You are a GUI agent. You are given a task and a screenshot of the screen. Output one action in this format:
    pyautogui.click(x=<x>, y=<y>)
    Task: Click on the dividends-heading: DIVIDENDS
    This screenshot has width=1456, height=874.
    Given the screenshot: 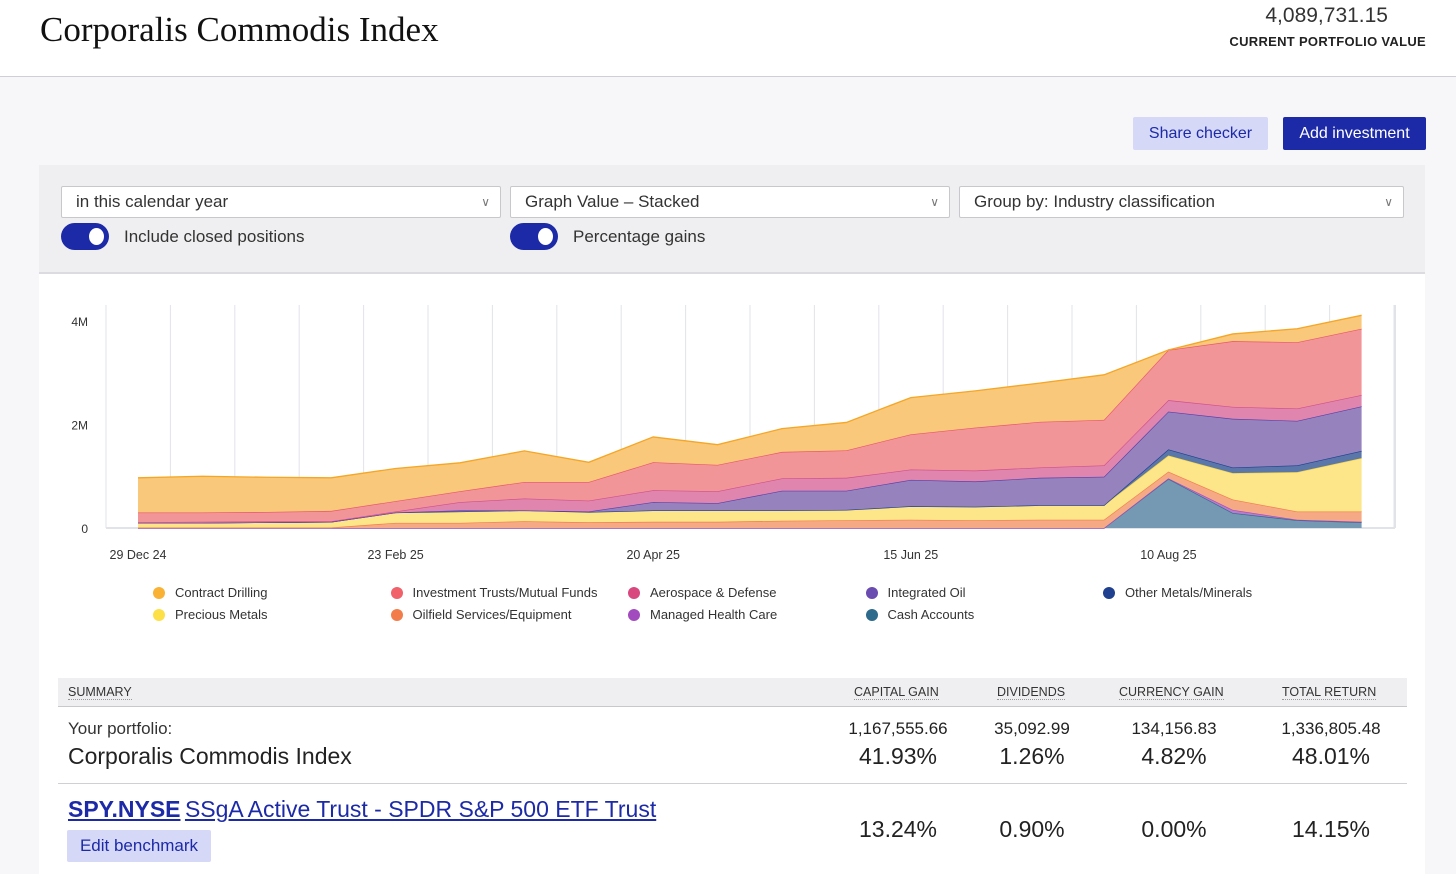 What is the action you would take?
    pyautogui.click(x=1031, y=692)
    